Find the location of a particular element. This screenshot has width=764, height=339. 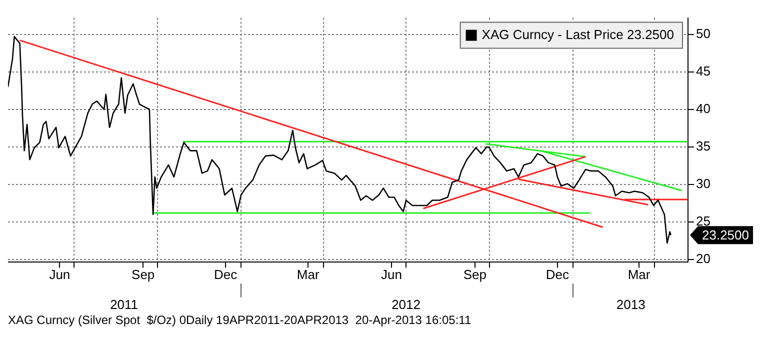

x2-tick-label: 2011 is located at coordinates (124, 304).